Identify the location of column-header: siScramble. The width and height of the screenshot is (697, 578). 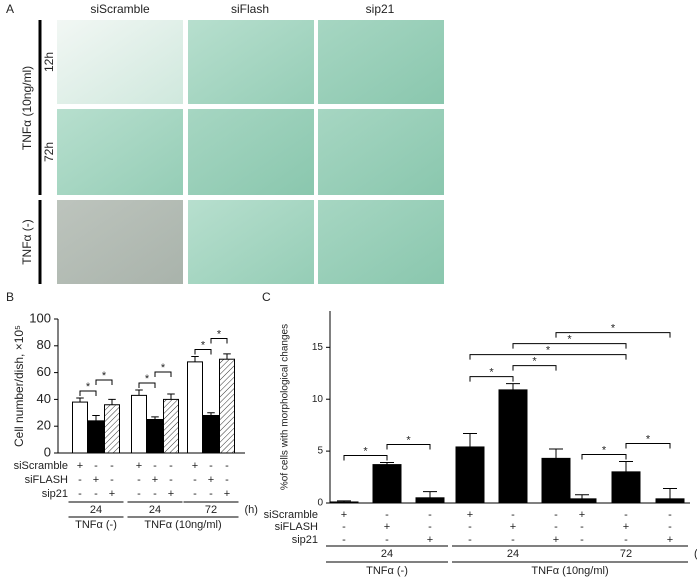
(120, 9).